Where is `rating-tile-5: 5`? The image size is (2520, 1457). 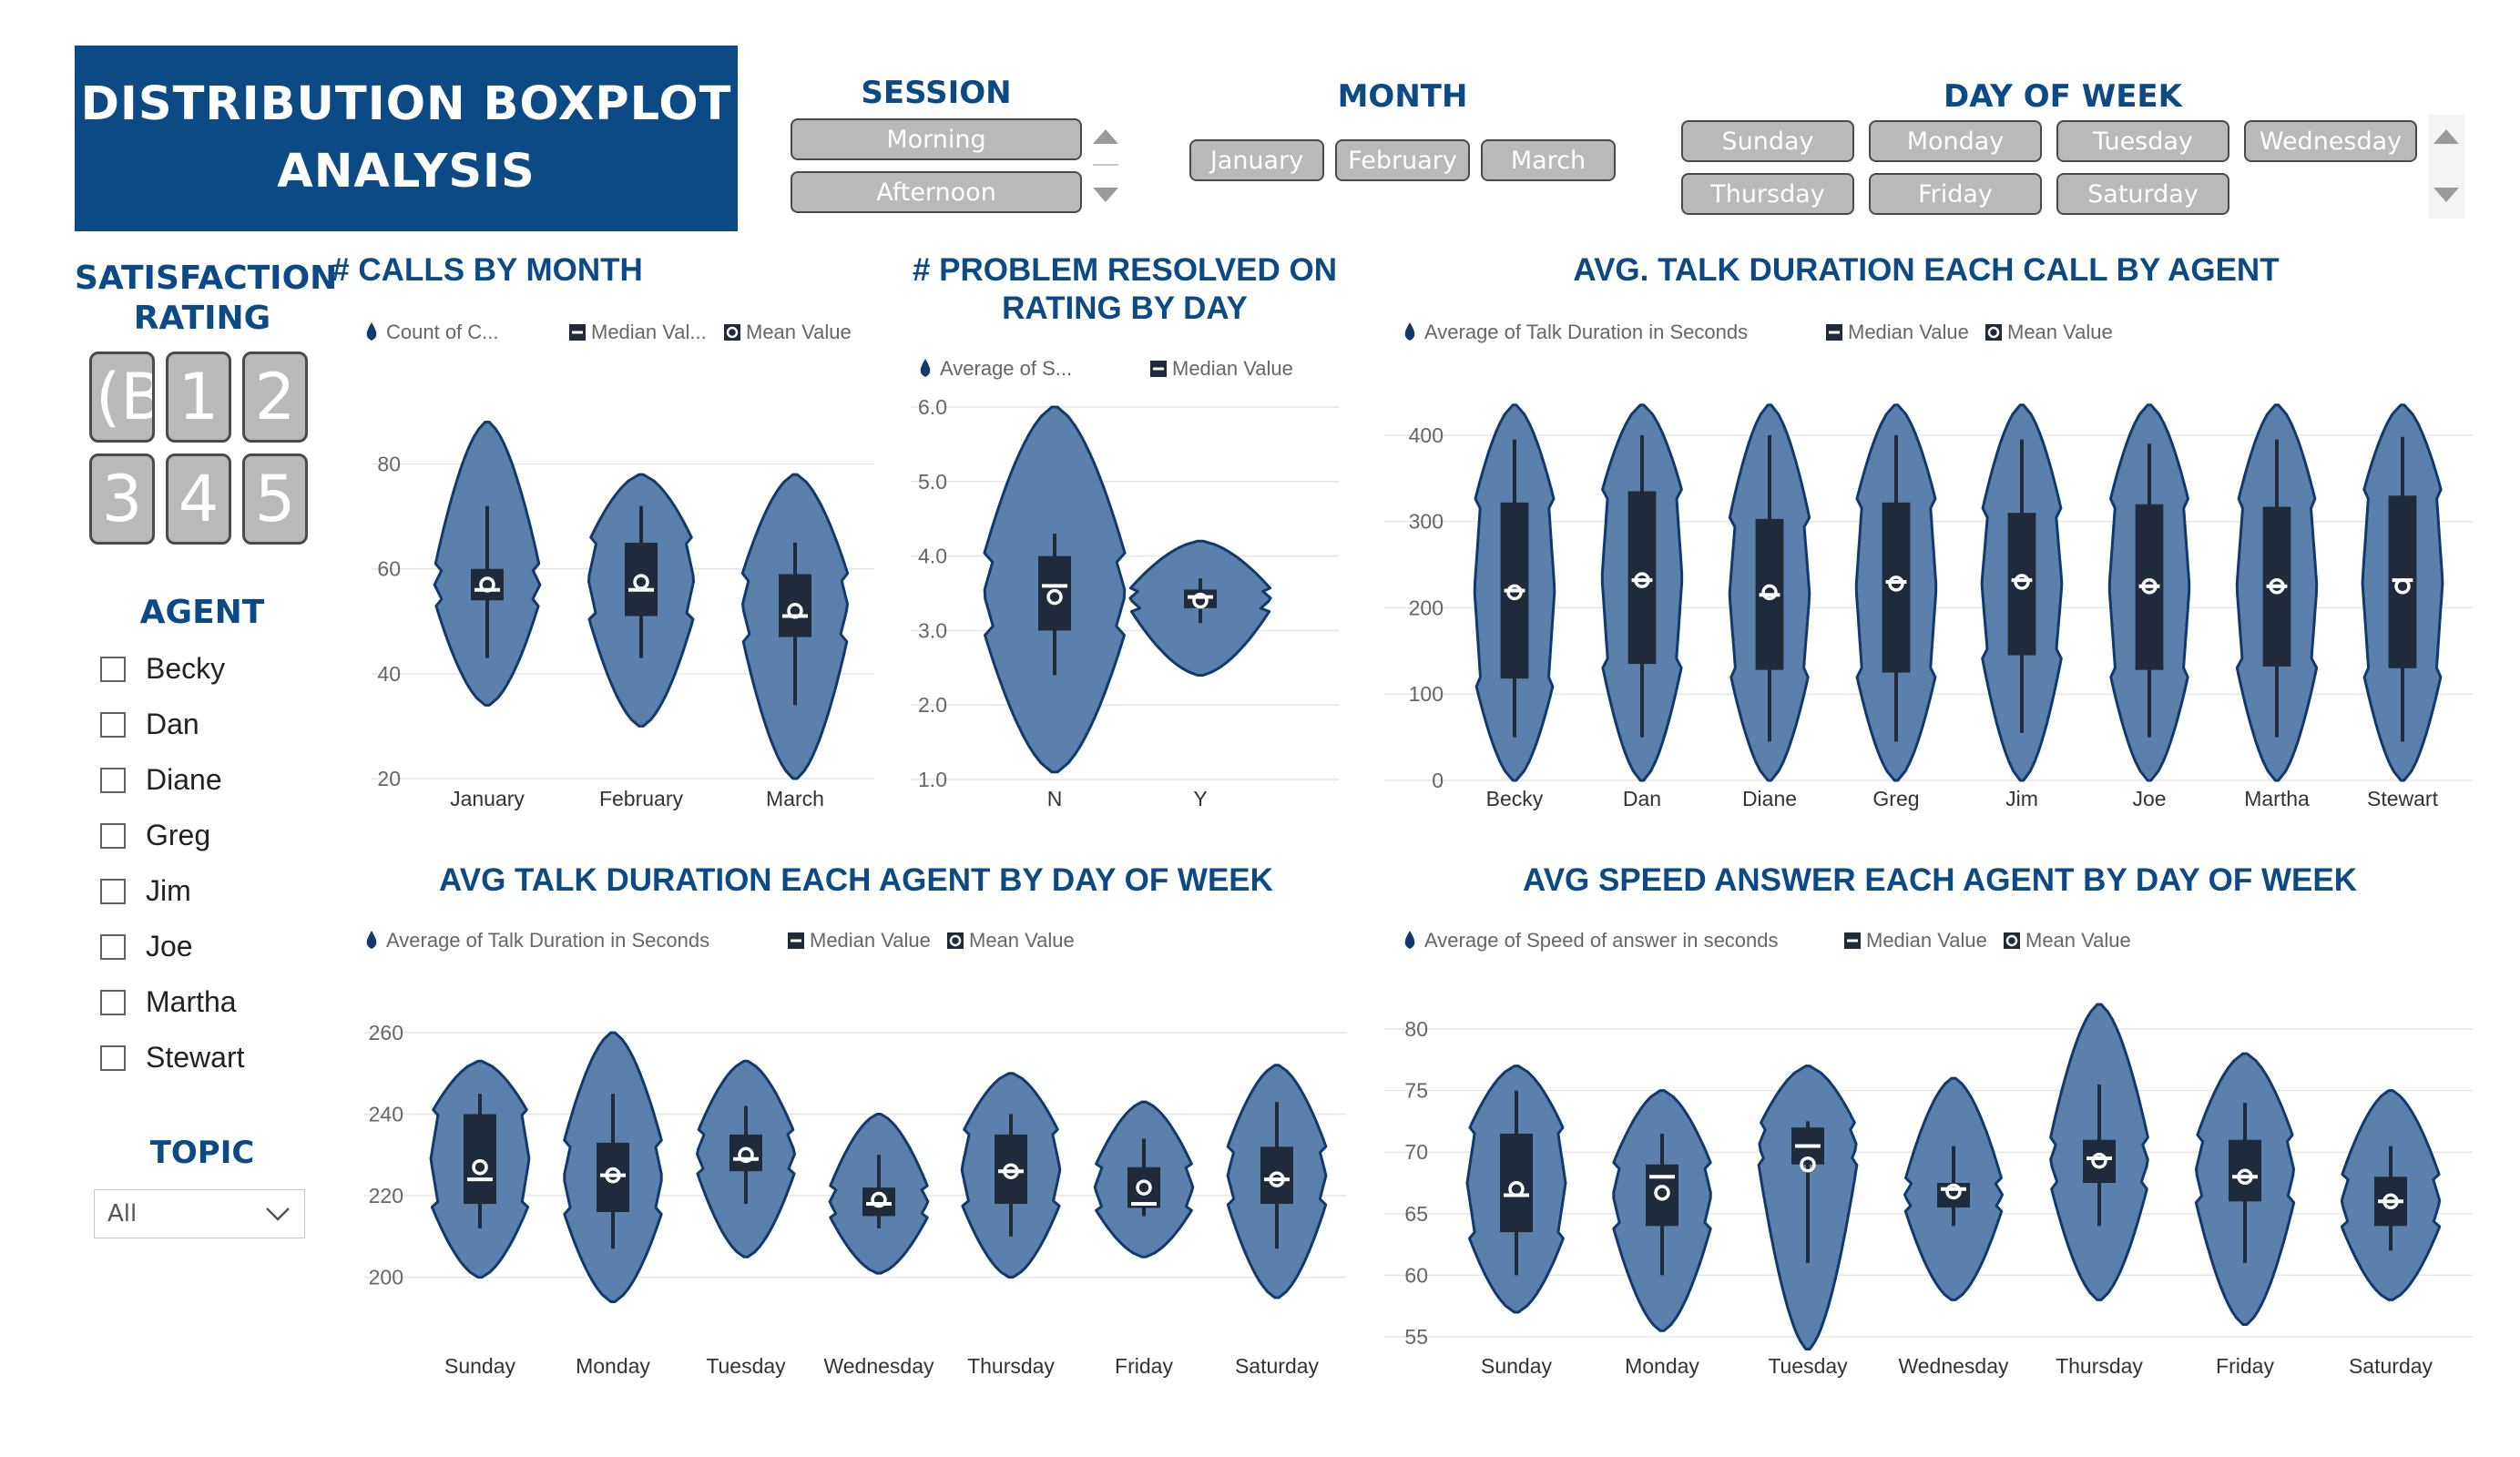
rating-tile-5: 5 is located at coordinates (275, 499).